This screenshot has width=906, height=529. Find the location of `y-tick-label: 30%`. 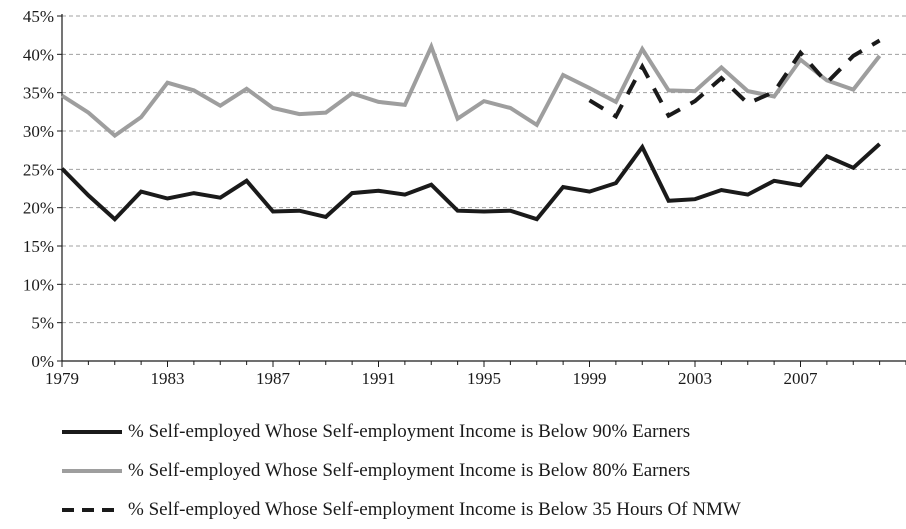

y-tick-label: 30% is located at coordinates (38, 131).